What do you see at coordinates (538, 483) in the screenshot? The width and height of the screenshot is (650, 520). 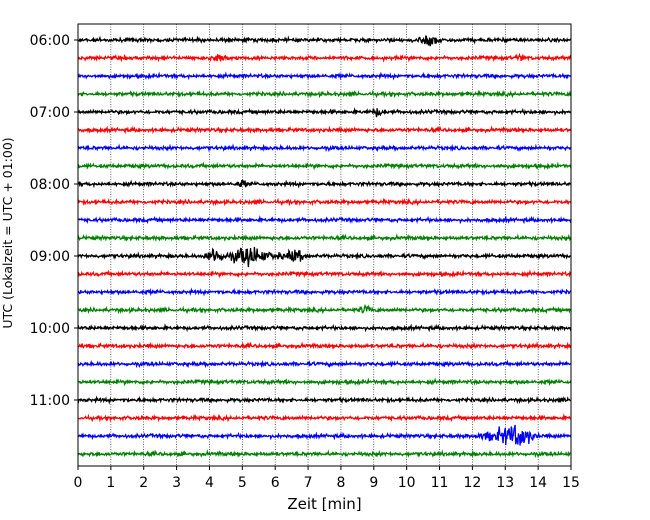 I see `x-tick-label: 14` at bounding box center [538, 483].